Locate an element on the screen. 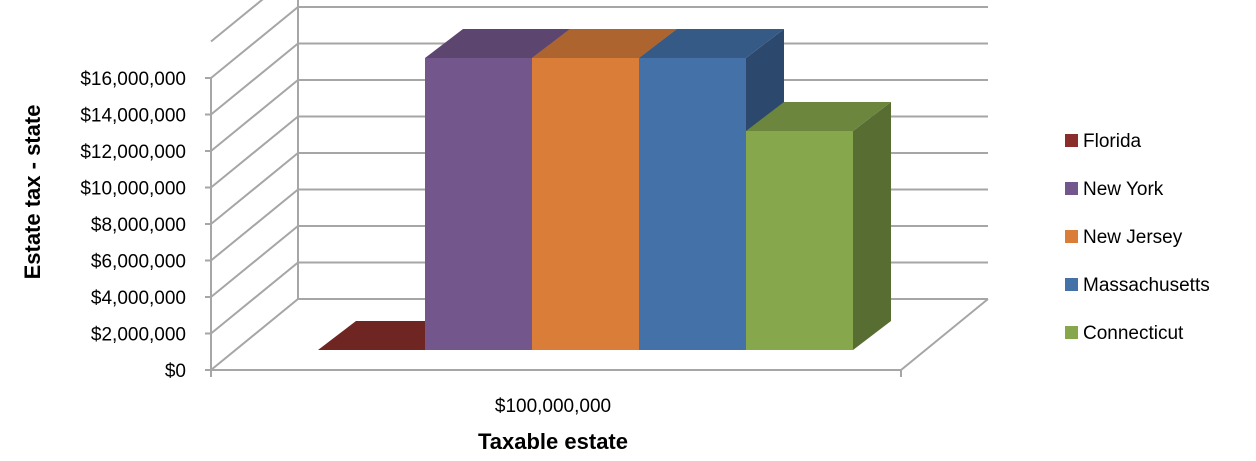 This screenshot has height=461, width=1256. y-tick-label: $10,000,000 is located at coordinates (133, 189).